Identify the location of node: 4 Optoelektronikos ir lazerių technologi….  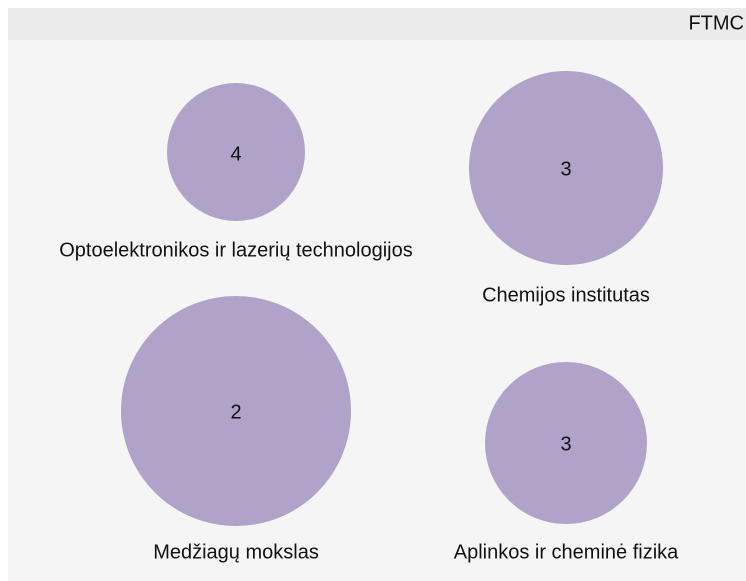
(236, 172).